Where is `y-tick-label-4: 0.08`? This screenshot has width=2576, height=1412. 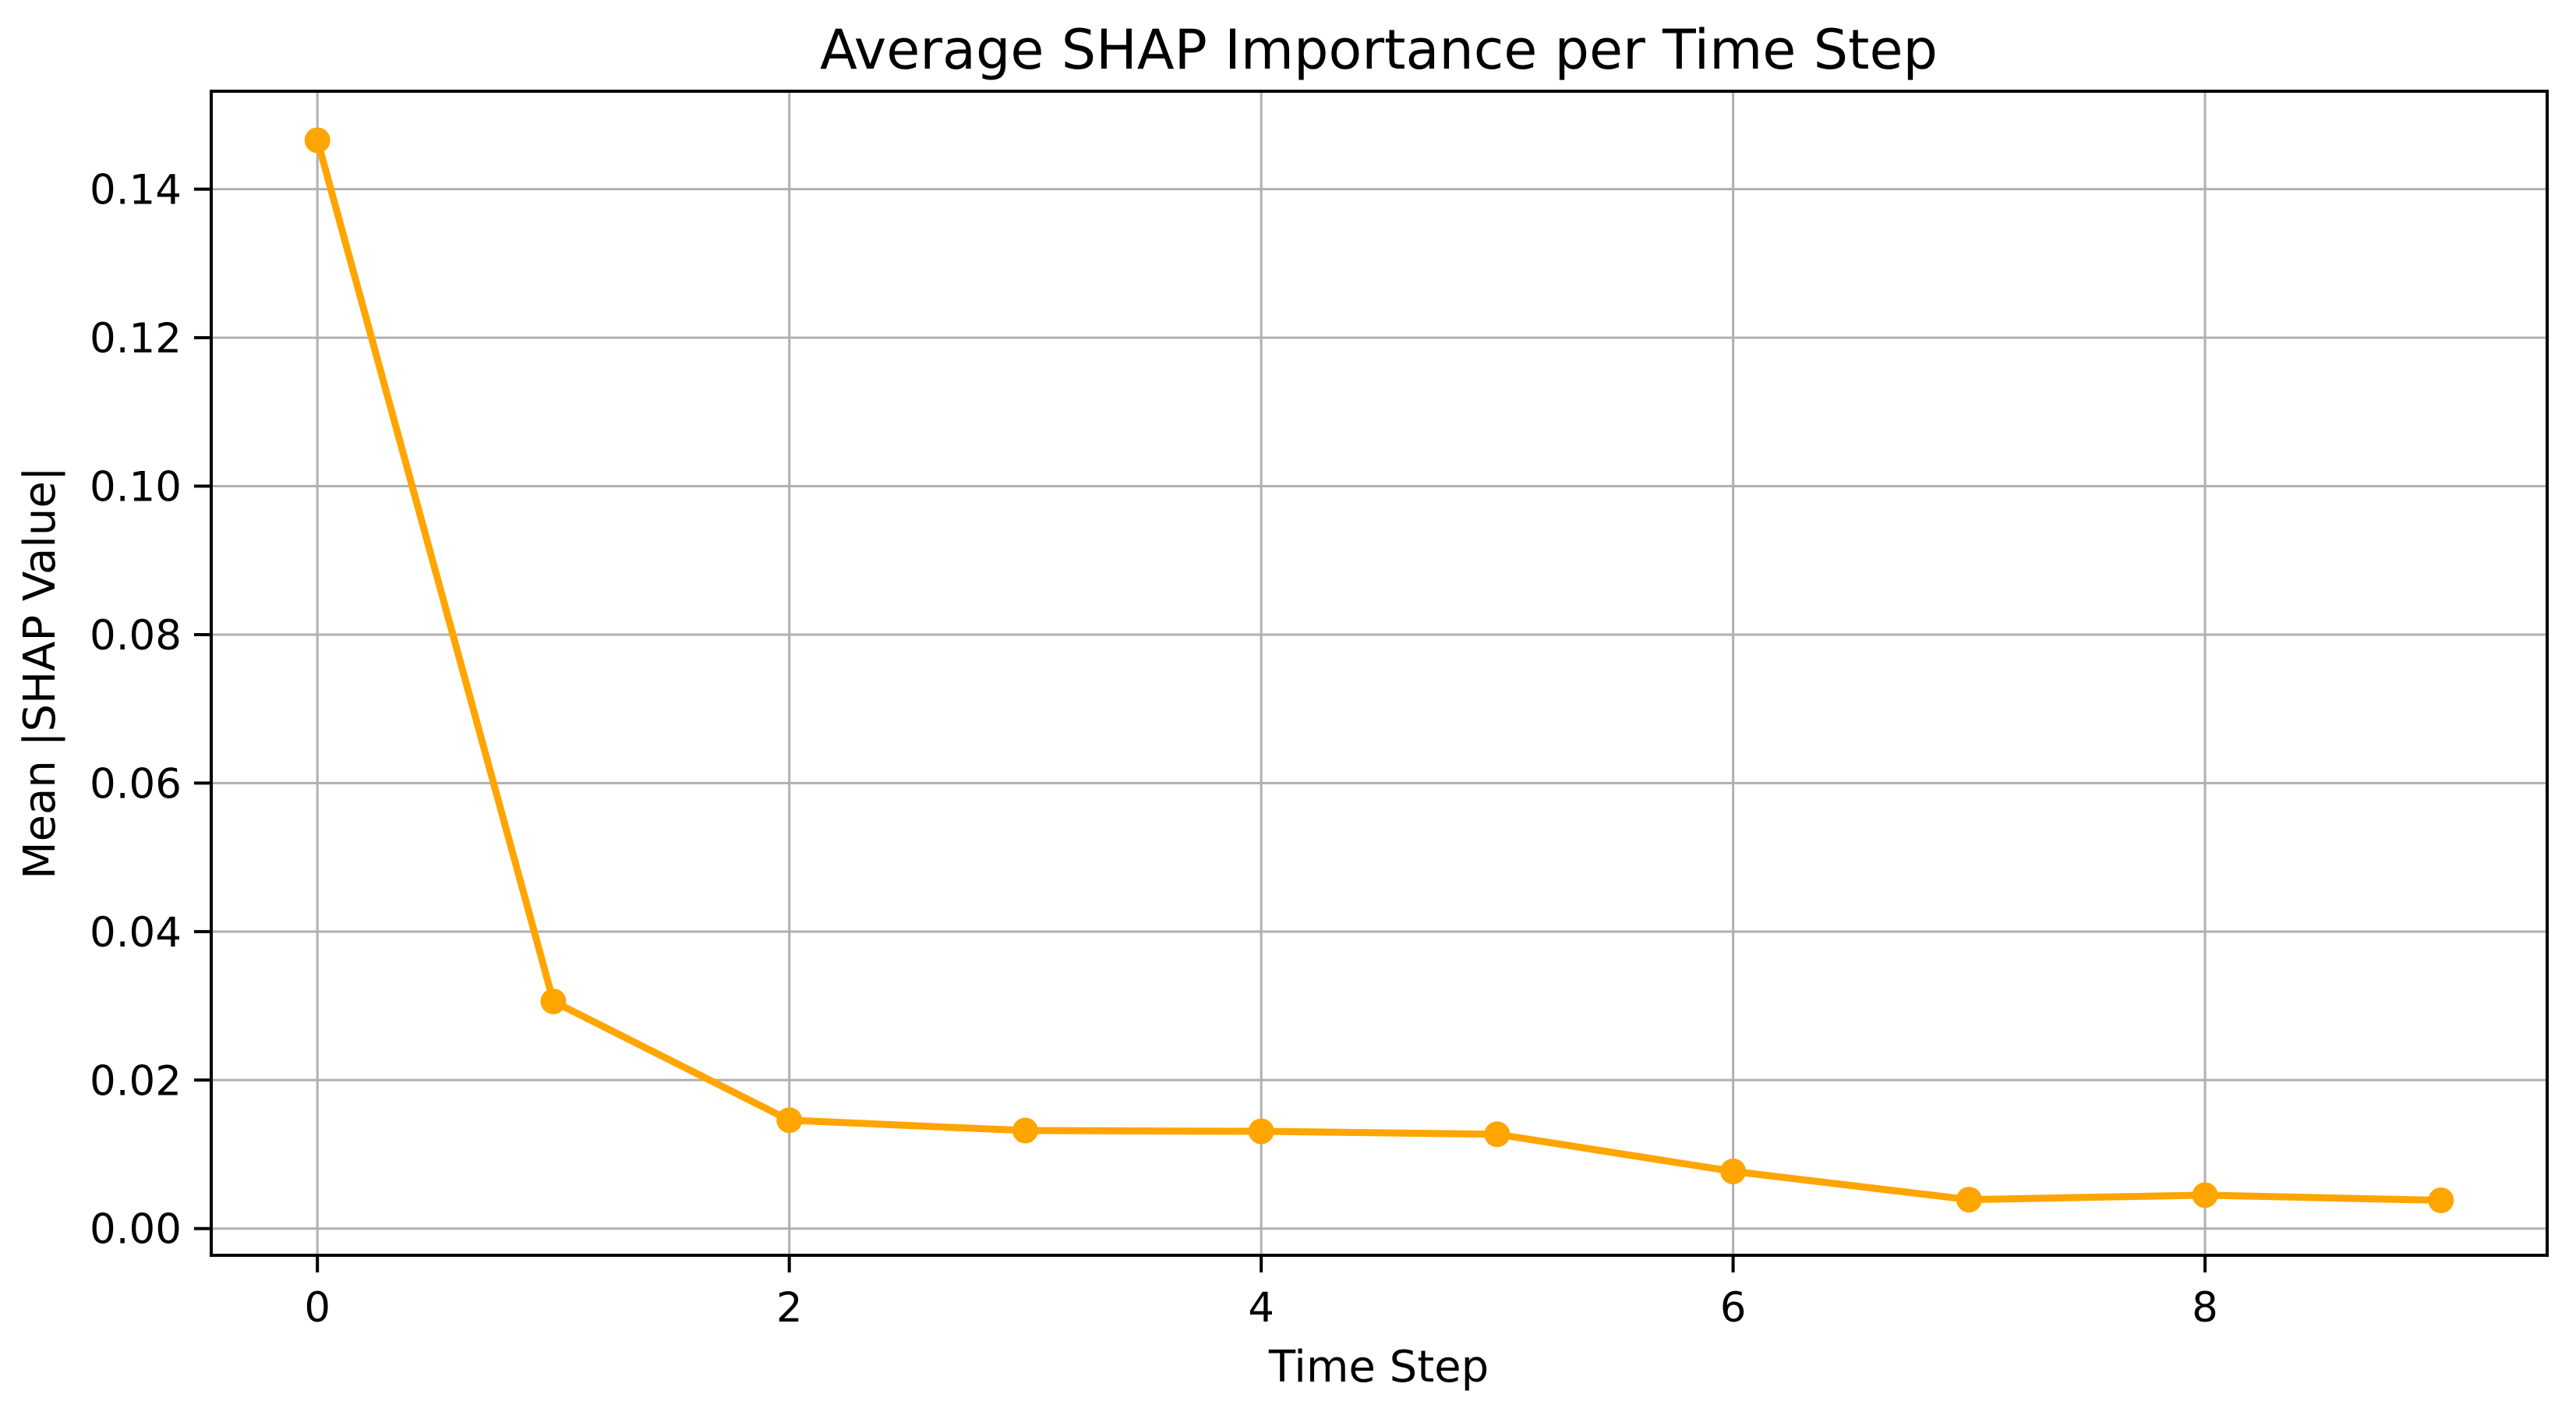 y-tick-label-4: 0.08 is located at coordinates (136, 636).